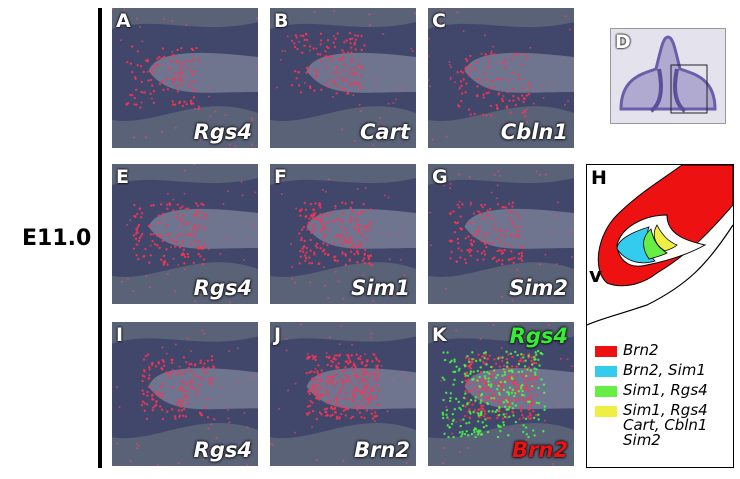 This screenshot has width=740, height=479. I want to click on section-image, so click(185, 234).